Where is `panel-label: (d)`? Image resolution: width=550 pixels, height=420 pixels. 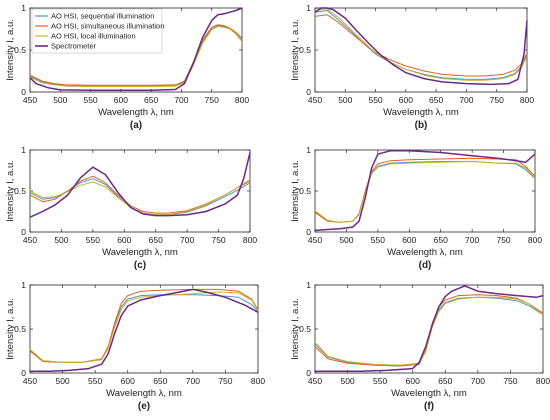 panel-label: (d) is located at coordinates (425, 265).